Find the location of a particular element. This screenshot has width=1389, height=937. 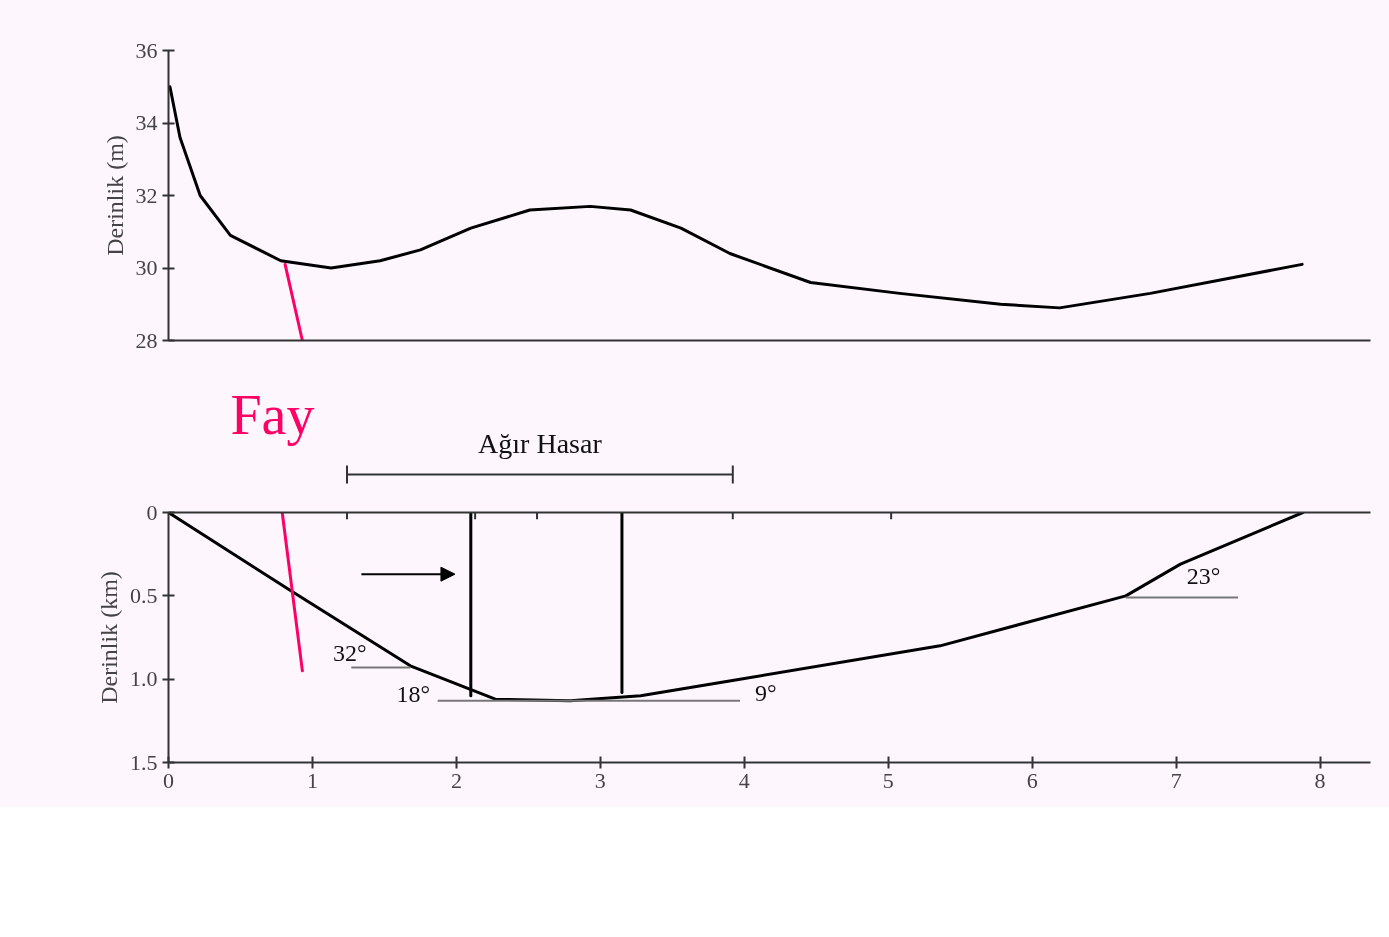

y-tick-label: 0 is located at coordinates (152, 512).